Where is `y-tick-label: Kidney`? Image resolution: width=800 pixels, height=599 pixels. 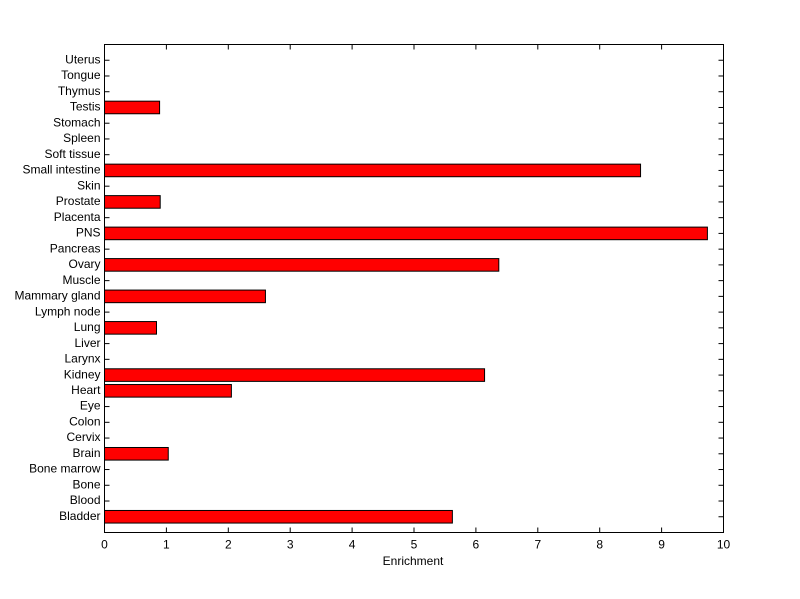 y-tick-label: Kidney is located at coordinates (82, 374).